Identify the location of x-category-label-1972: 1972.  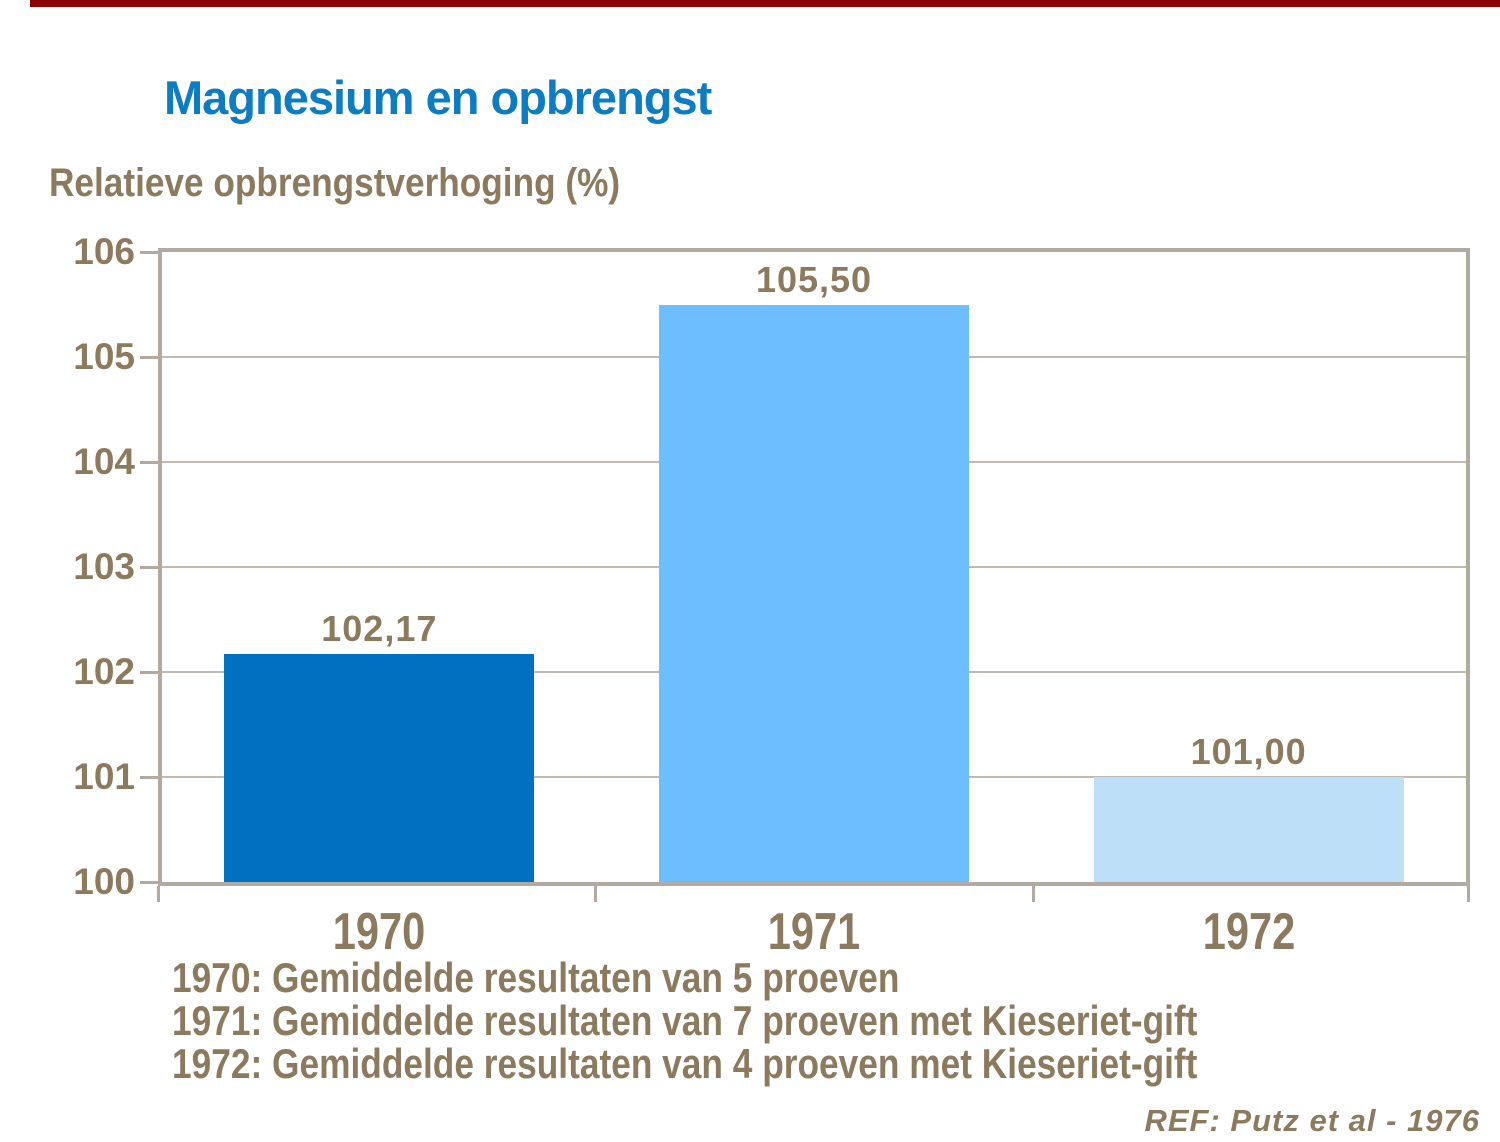
(1248, 932).